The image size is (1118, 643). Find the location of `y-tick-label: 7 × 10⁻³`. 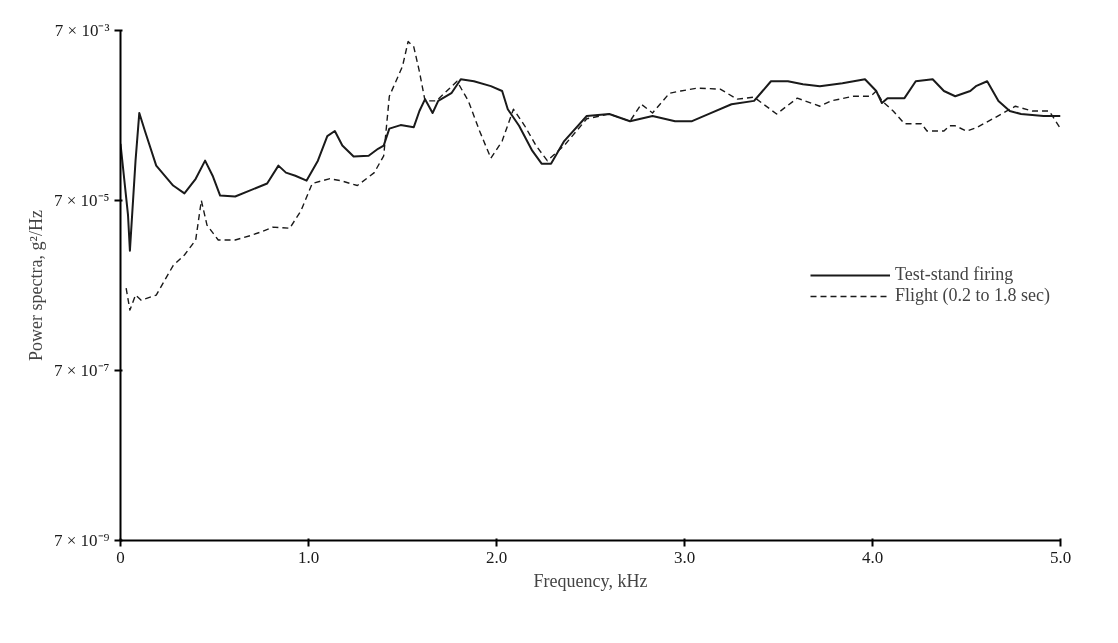

y-tick-label: 7 × 10⁻³ is located at coordinates (82, 30).